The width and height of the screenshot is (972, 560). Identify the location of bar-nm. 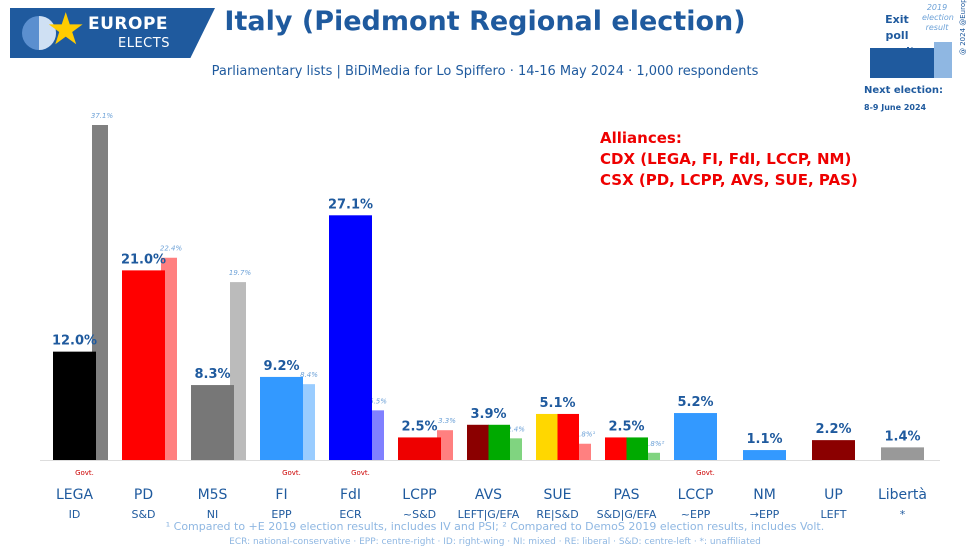
(764, 455).